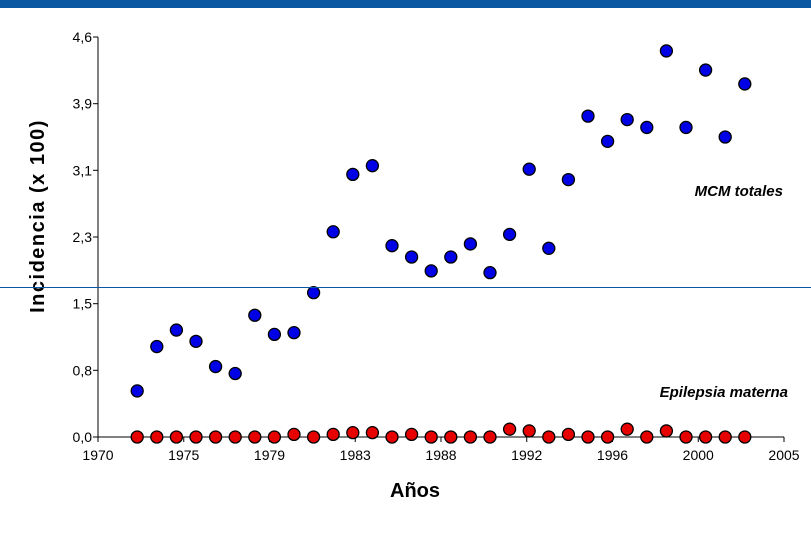 The height and width of the screenshot is (543, 811). I want to click on series-label-epilepsia-materna: Epilepsia materna, so click(724, 392).